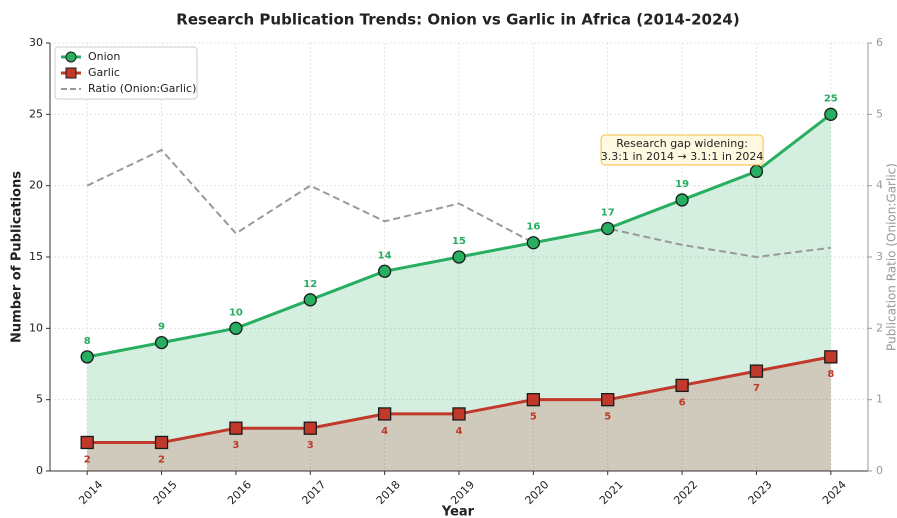  Describe the element at coordinates (682, 143) in the screenshot. I see `annotation-text: Research gap widening:` at that location.